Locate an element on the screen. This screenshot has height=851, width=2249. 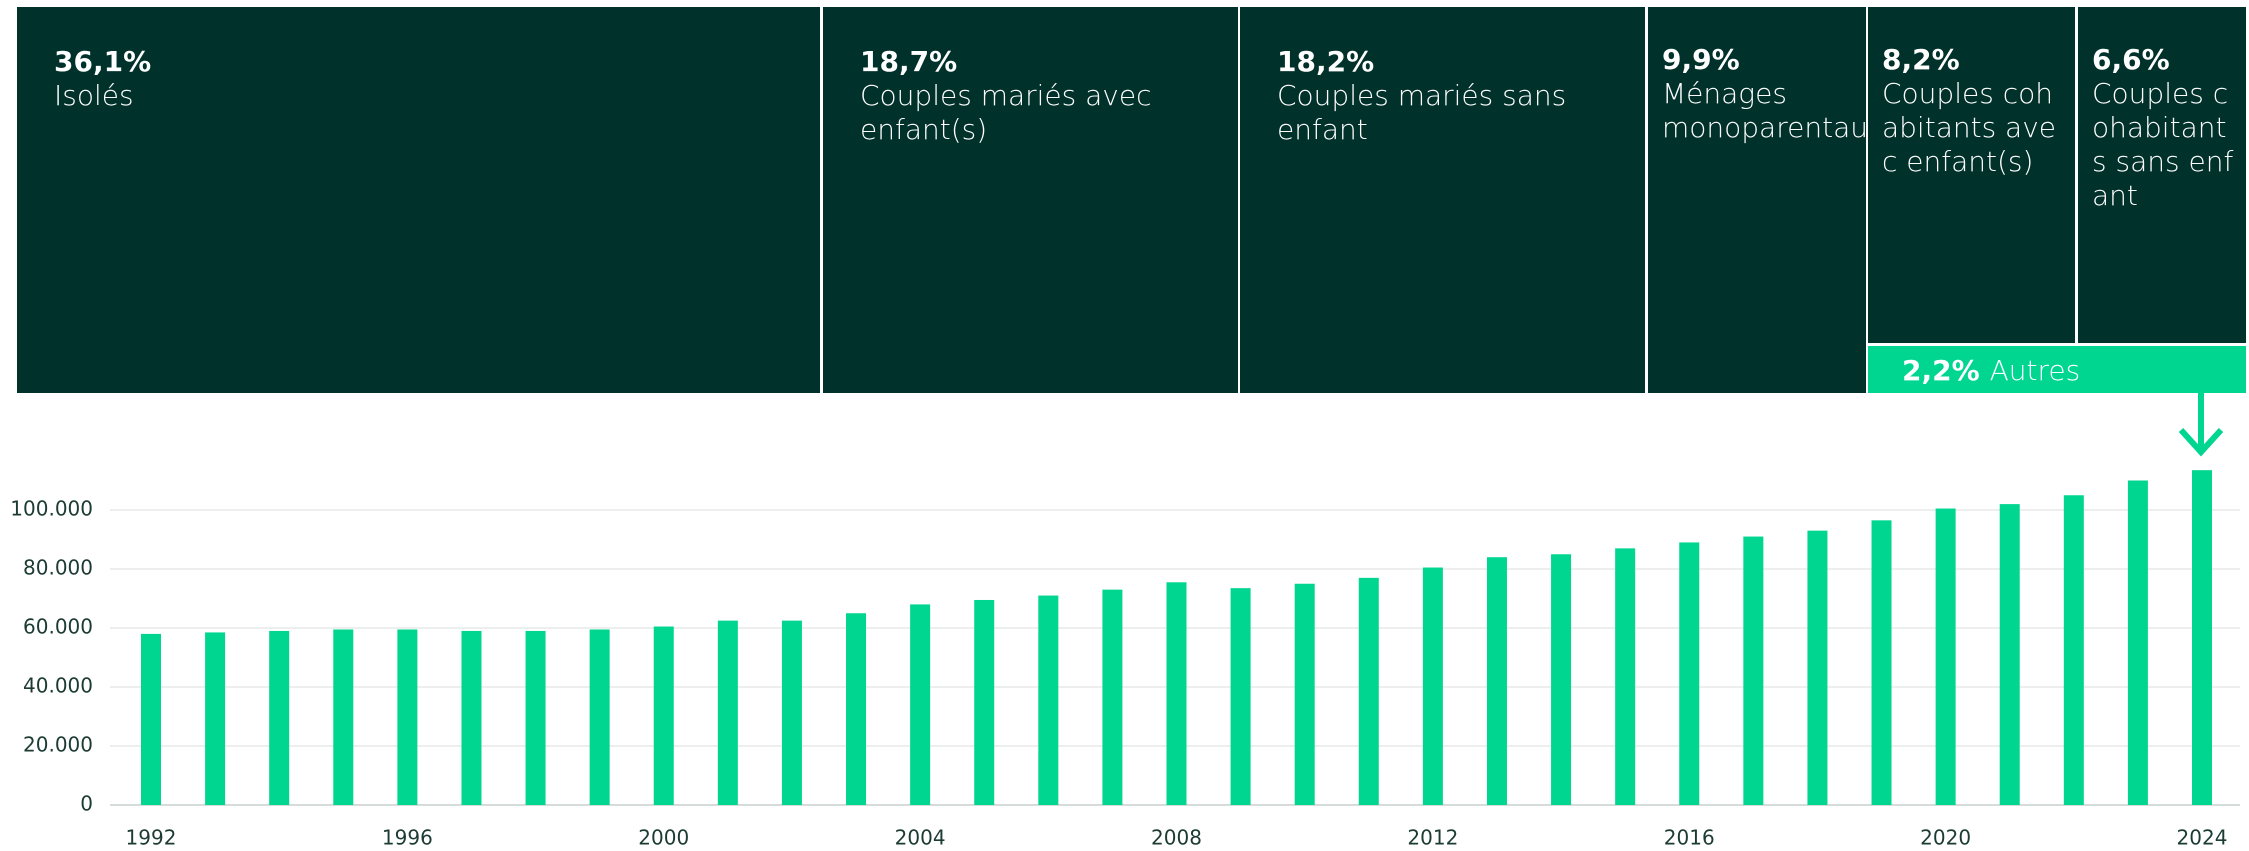
cell-label: Autres is located at coordinates (2035, 370).